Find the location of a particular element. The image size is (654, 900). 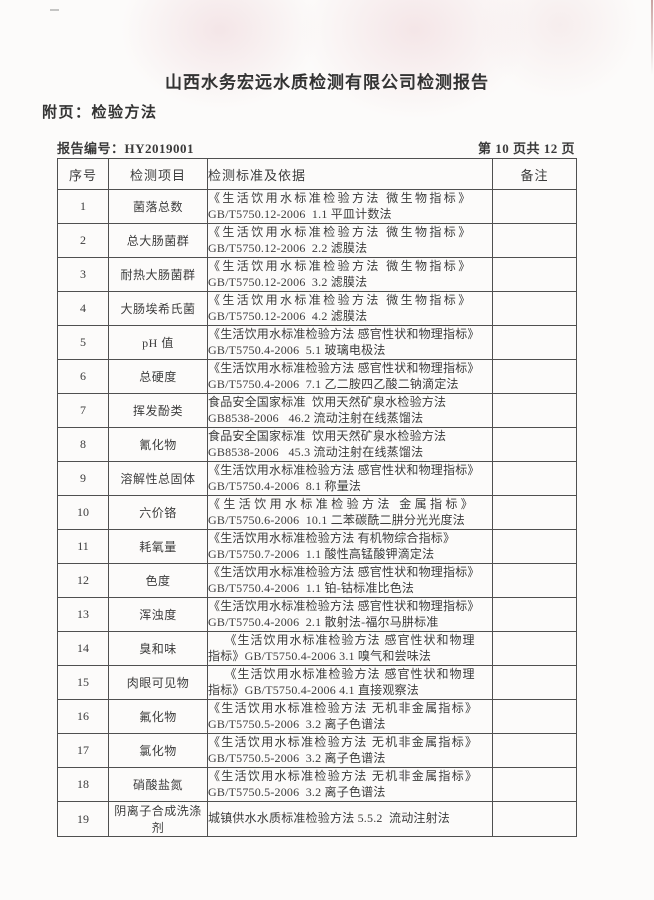

table-header-row: 序号 检测项目 检测标准及依据 备注 is located at coordinates (317, 174).